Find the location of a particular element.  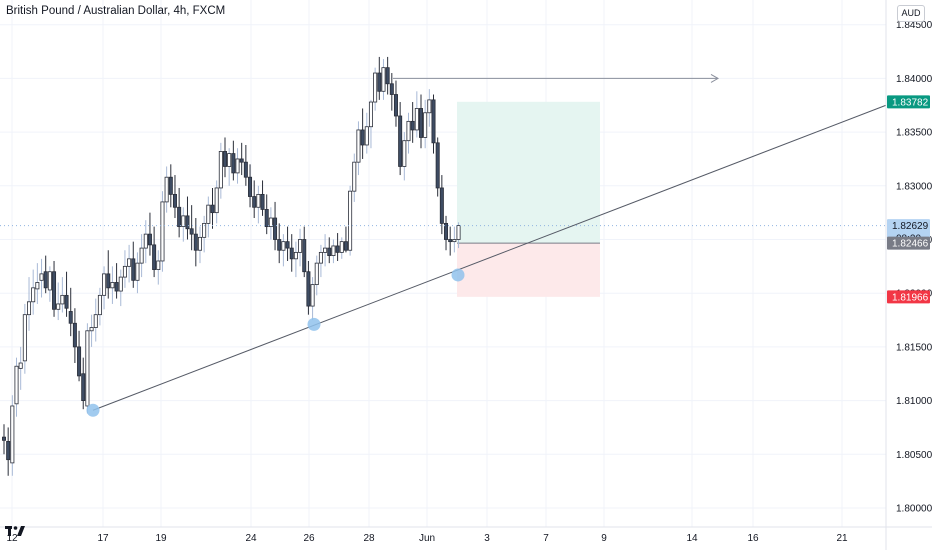

time-tick-label: Jun is located at coordinates (427, 538).